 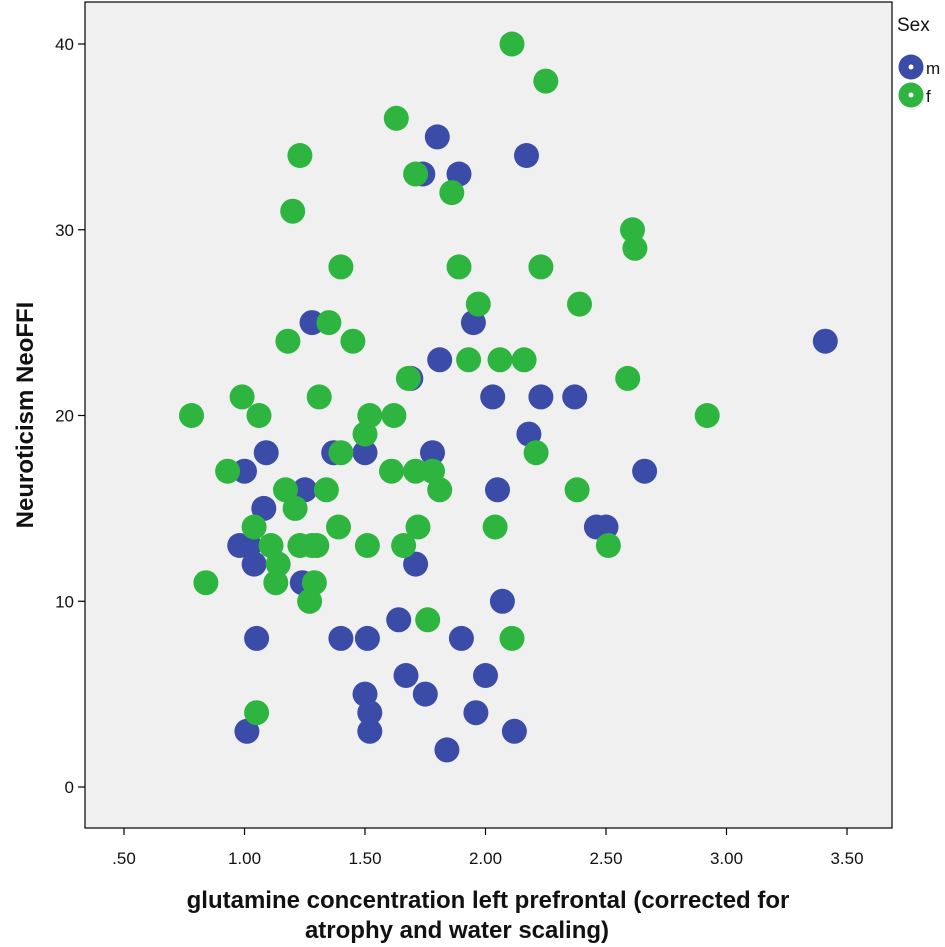 What do you see at coordinates (64, 44) in the screenshot?
I see `y-tick-label: 40` at bounding box center [64, 44].